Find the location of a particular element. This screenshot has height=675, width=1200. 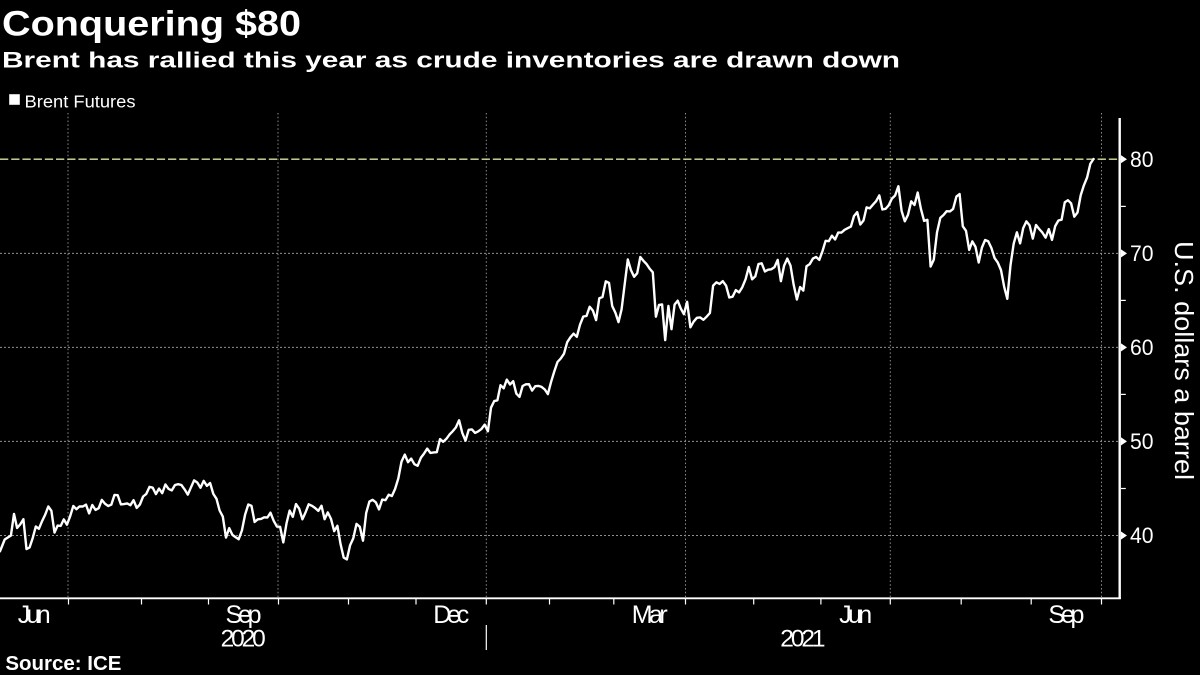

svg-text: Mar is located at coordinates (650, 615).